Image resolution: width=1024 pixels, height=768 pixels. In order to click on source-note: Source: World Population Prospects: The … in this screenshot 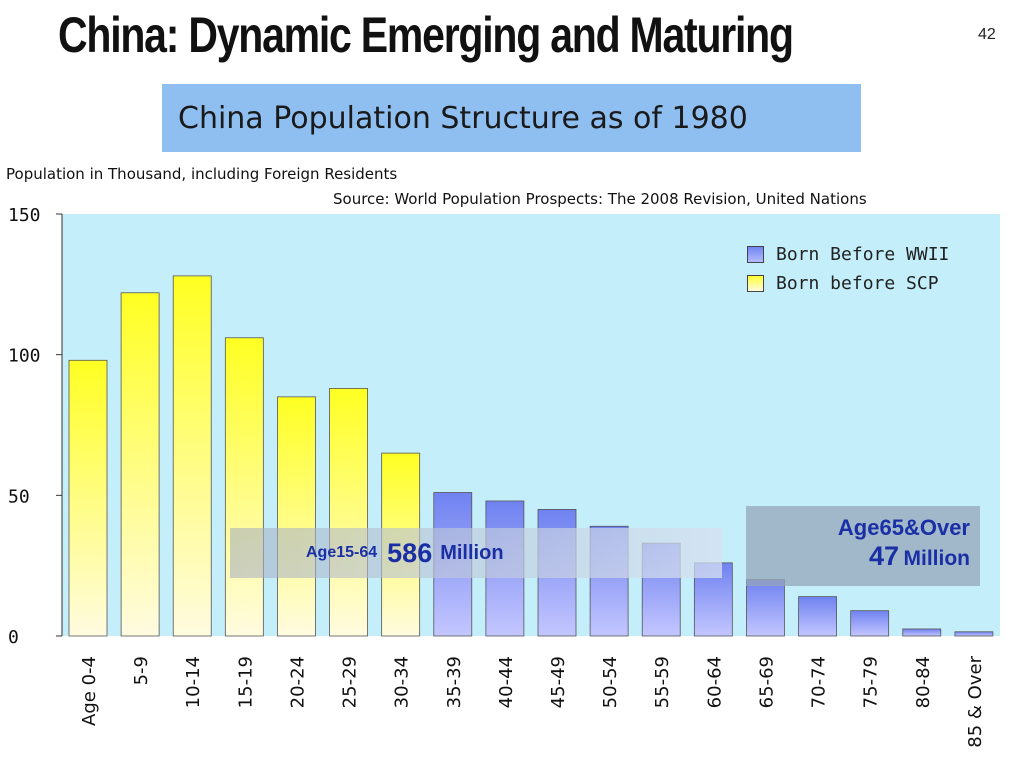, I will do `click(600, 199)`.